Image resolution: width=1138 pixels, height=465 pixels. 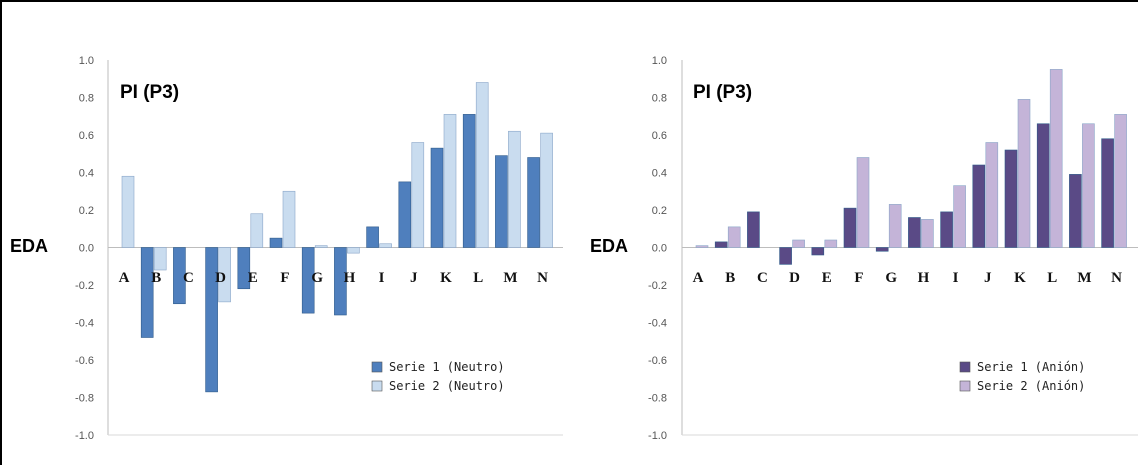 What do you see at coordinates (1084, 278) in the screenshot?
I see `category-label: M` at bounding box center [1084, 278].